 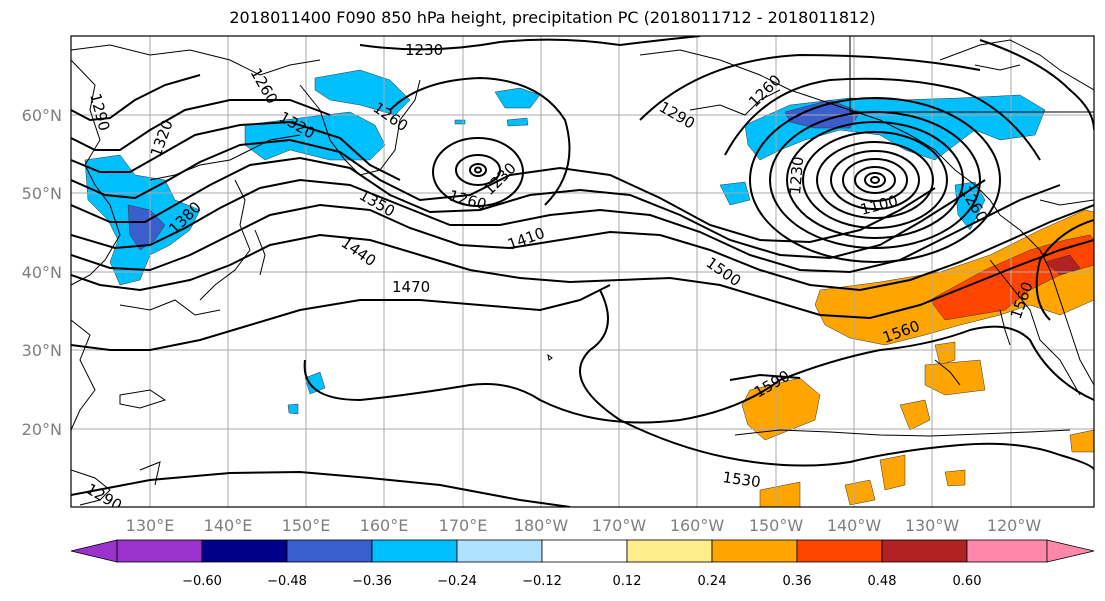 I want to click on colorbar-tick-label: −0.24, so click(x=457, y=581).